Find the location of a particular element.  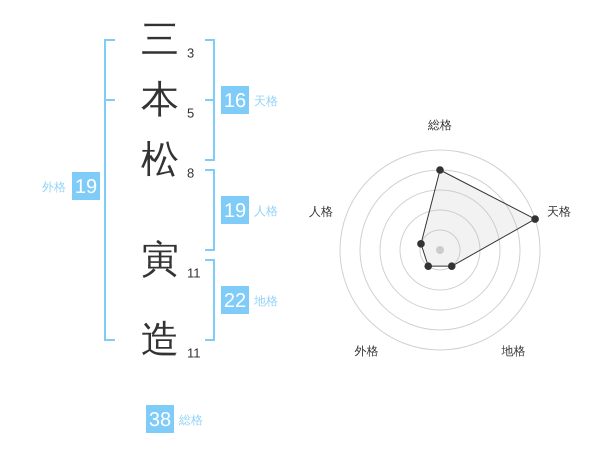

spoke-label: 総格 is located at coordinates (439, 125).